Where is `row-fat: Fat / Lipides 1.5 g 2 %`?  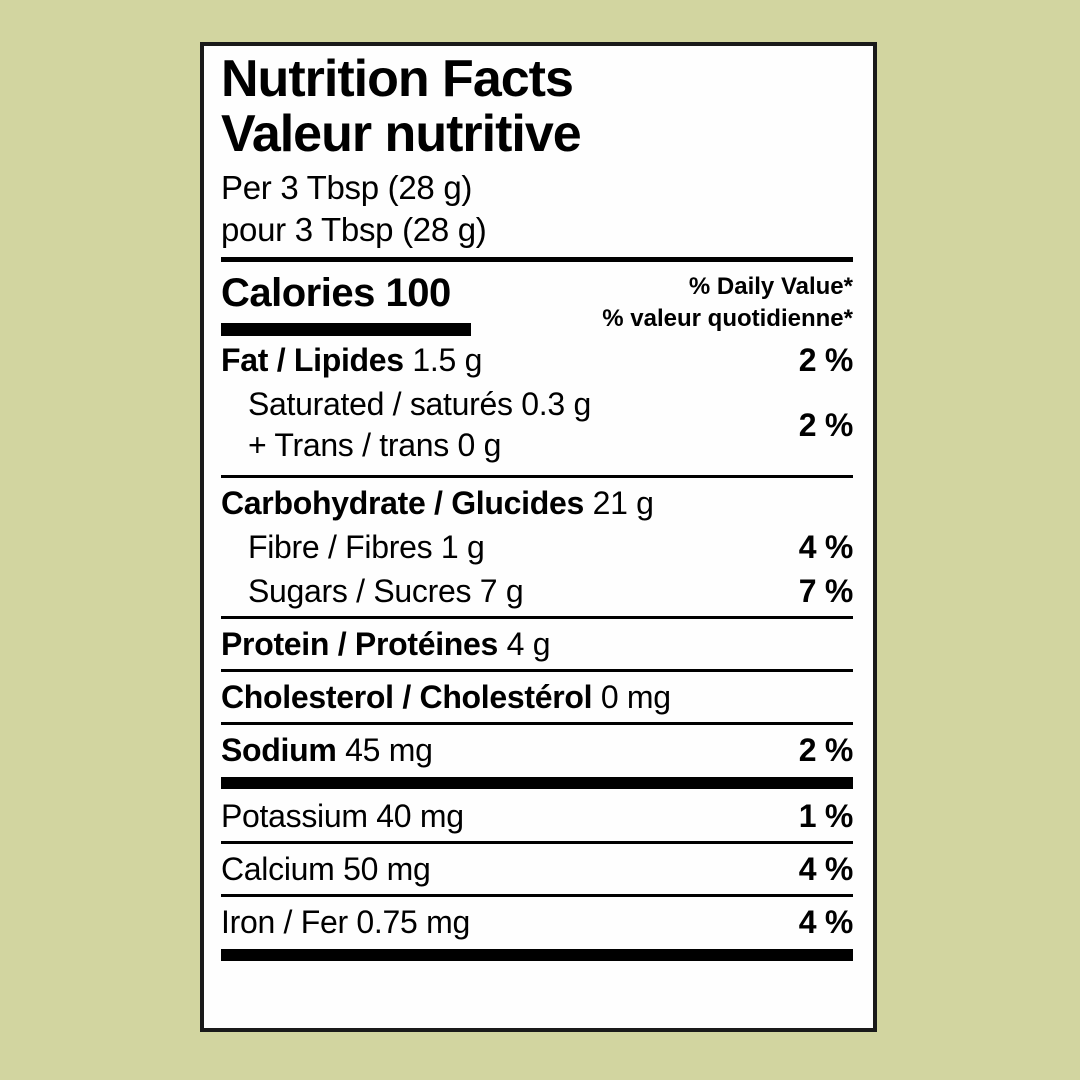 row-fat: Fat / Lipides 1.5 g 2 % is located at coordinates (537, 360).